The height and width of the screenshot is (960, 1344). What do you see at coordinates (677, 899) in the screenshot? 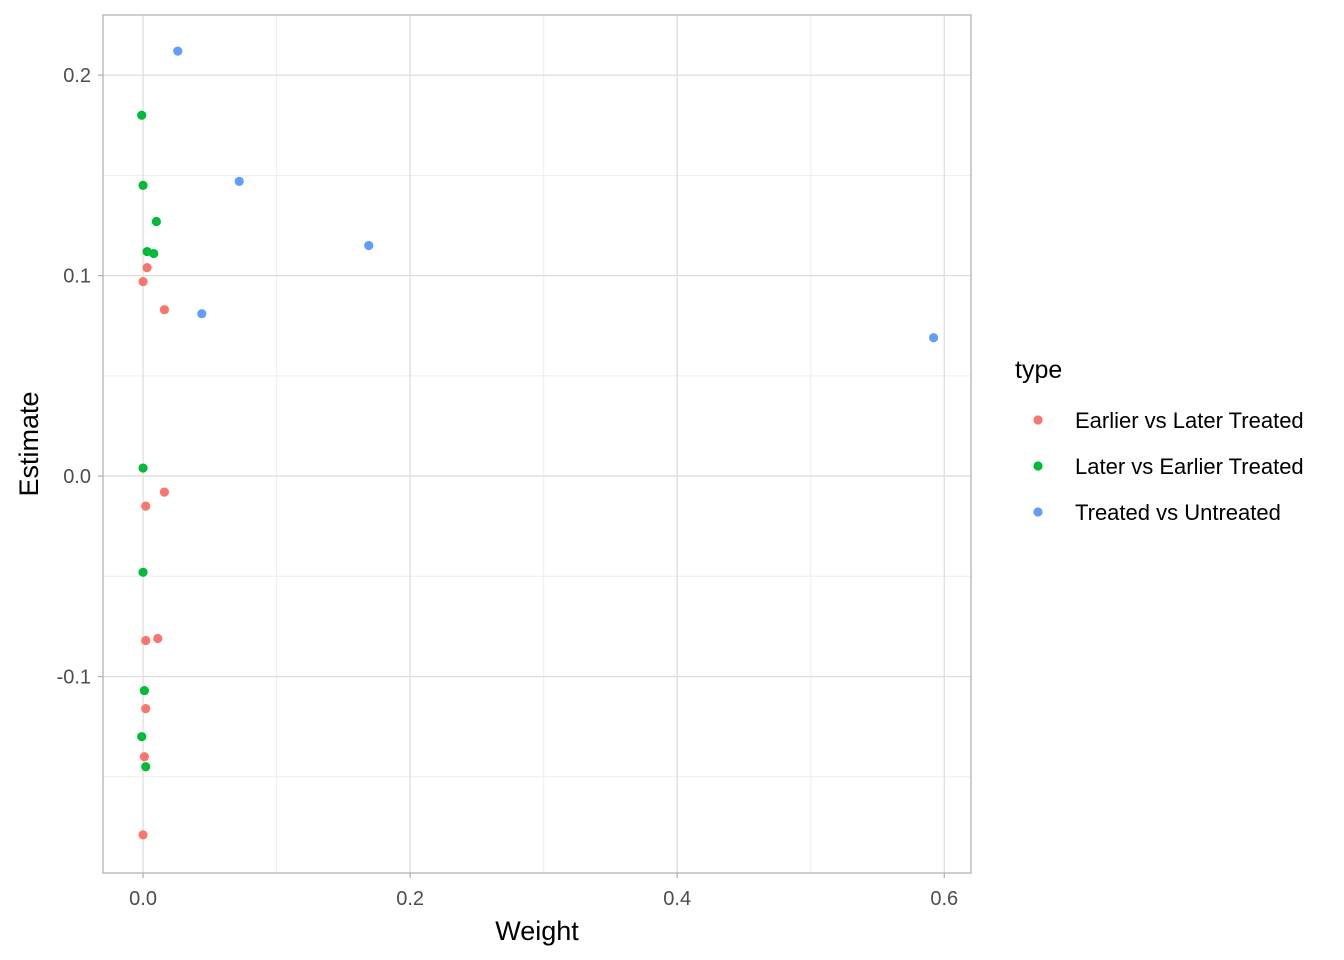
I see `x-tick-label: 0.4` at bounding box center [677, 899].